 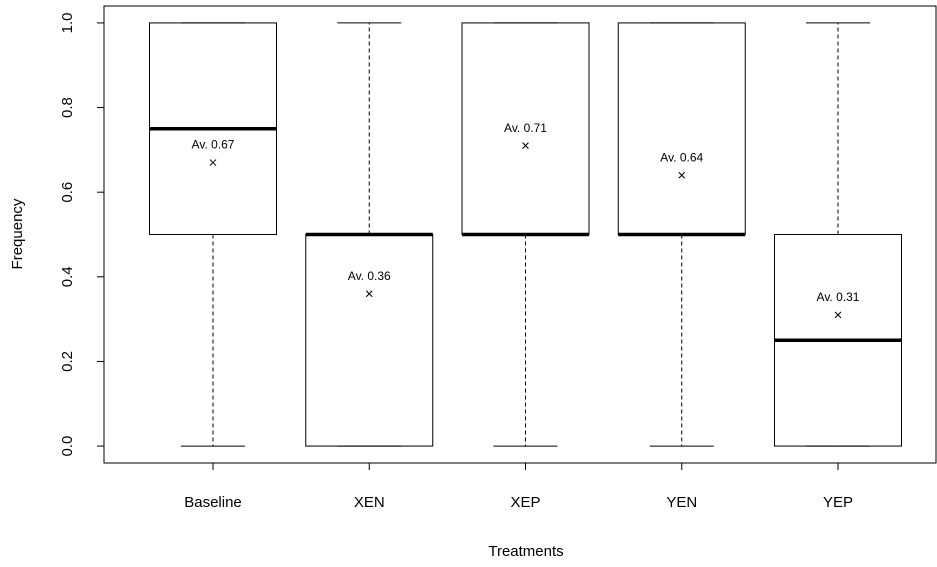 I want to click on x-tick-label: YEN, so click(x=681, y=502).